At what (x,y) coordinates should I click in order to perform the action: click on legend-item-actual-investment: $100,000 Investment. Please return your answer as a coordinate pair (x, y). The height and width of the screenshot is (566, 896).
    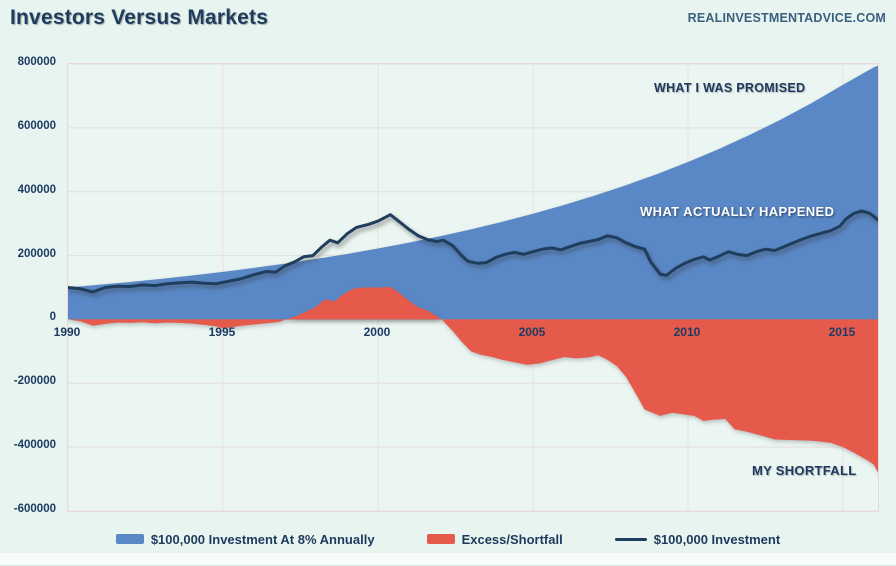
    Looking at the image, I should click on (697, 539).